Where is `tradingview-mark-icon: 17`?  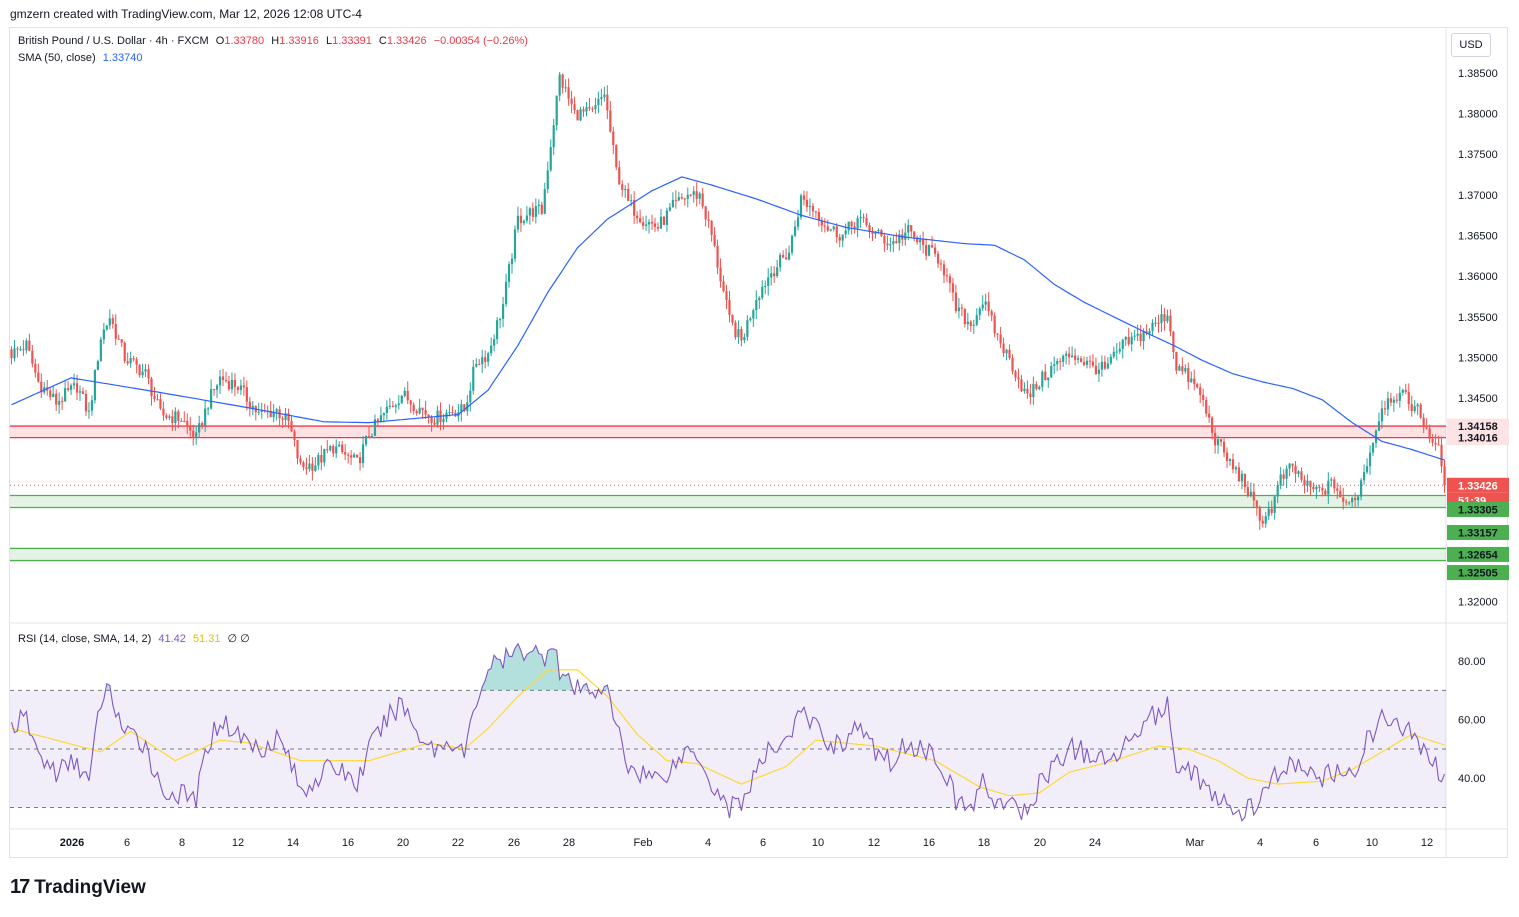 tradingview-mark-icon: 17 is located at coordinates (20, 887).